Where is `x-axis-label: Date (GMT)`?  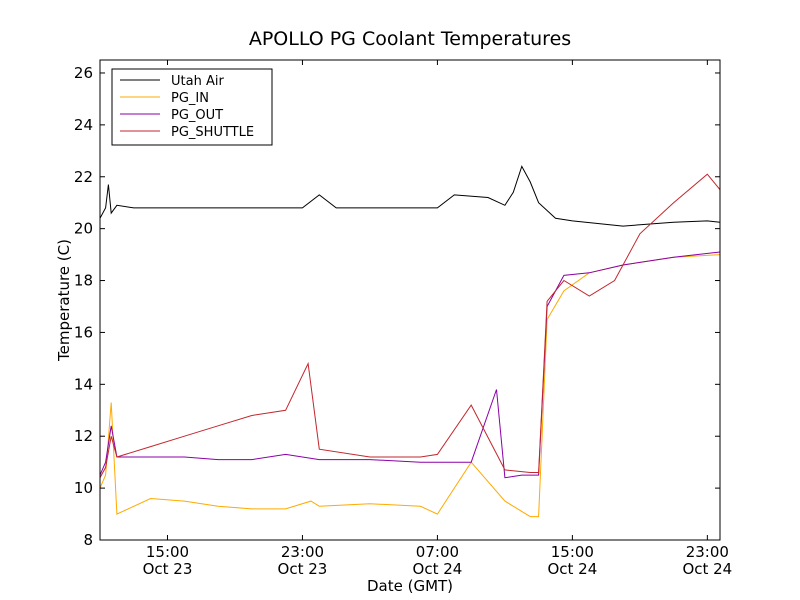 x-axis-label: Date (GMT) is located at coordinates (410, 586).